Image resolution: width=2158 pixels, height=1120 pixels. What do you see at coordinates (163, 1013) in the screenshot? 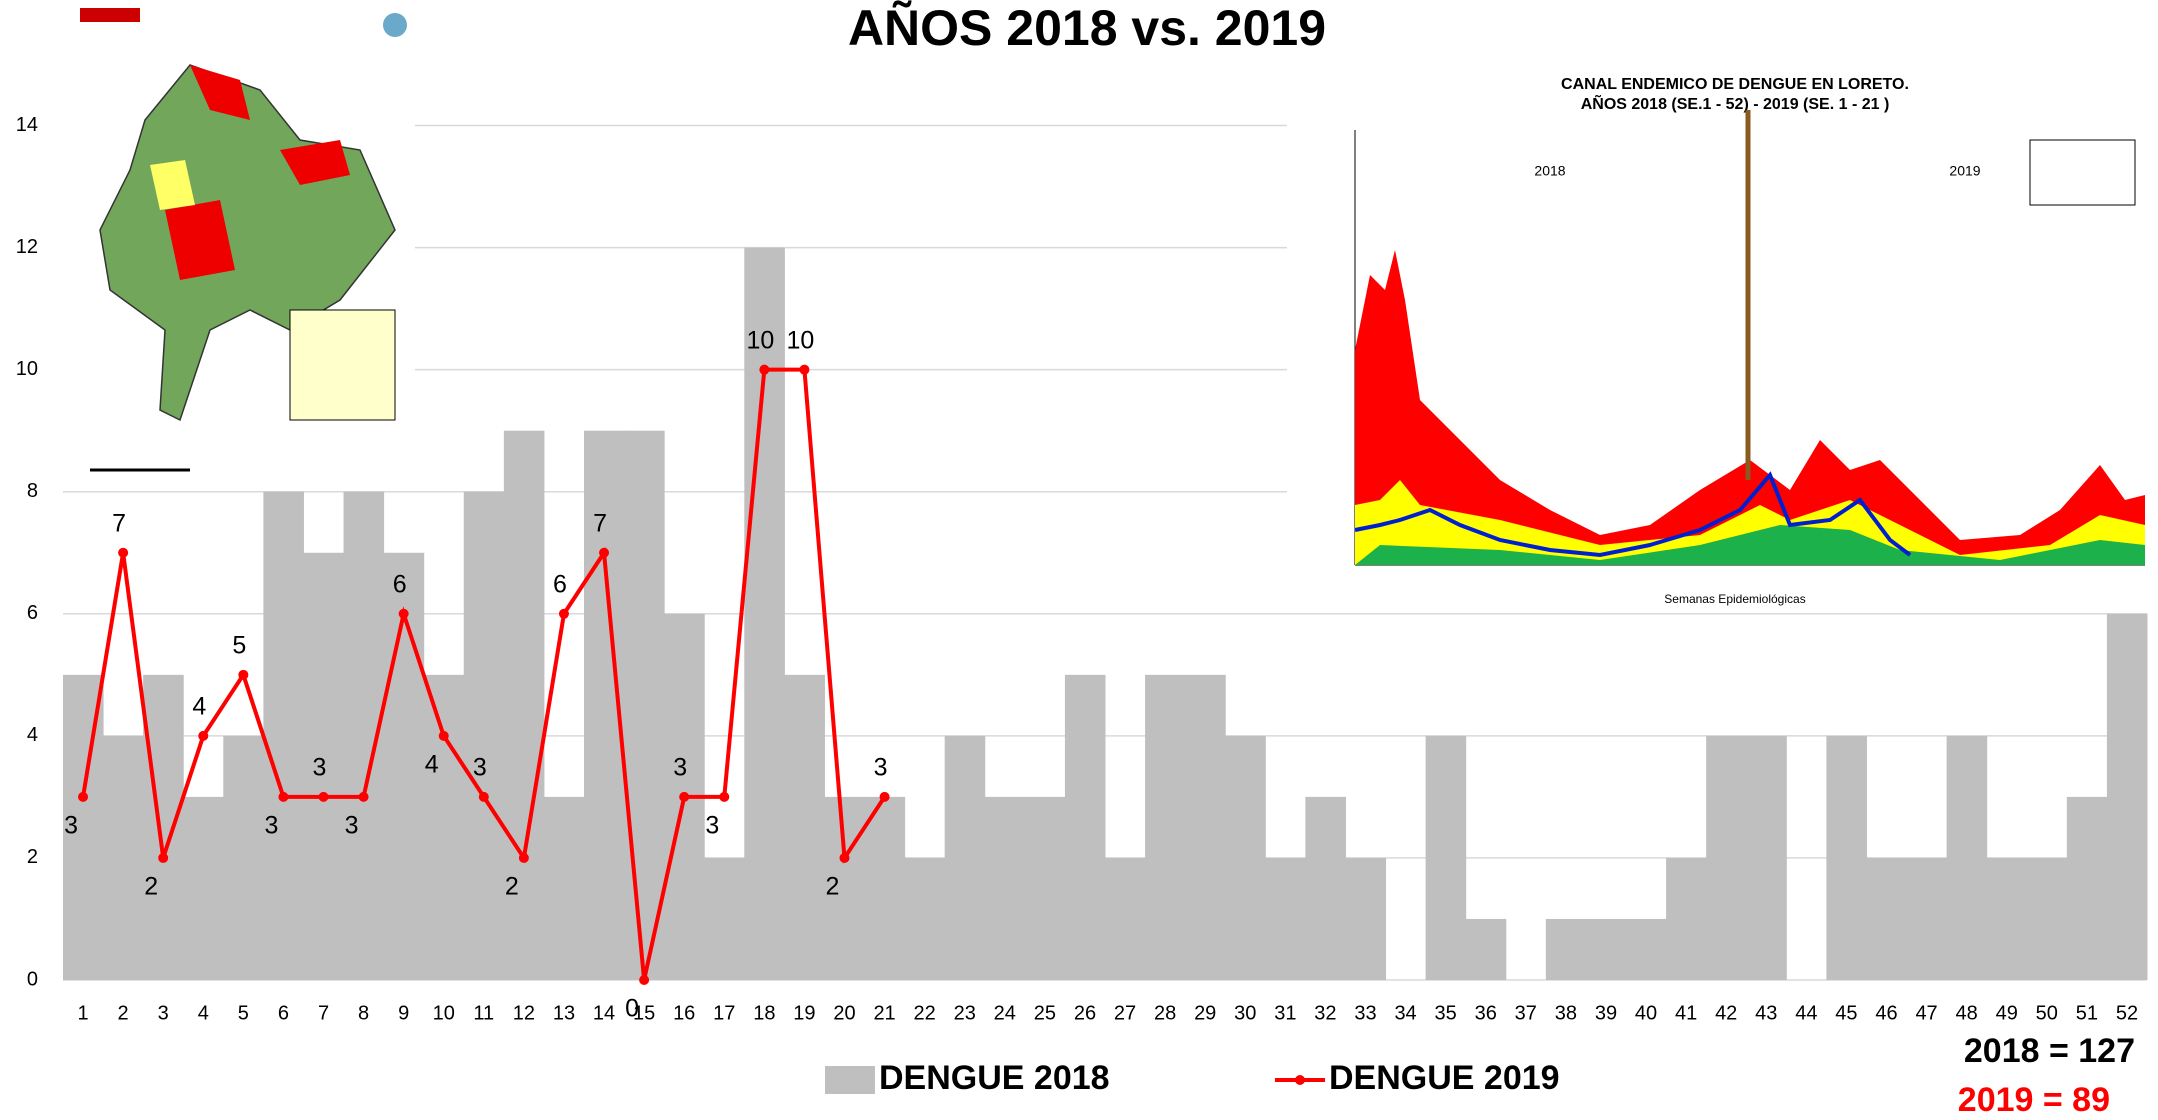
I see `x-tick-label: 3` at bounding box center [163, 1013].